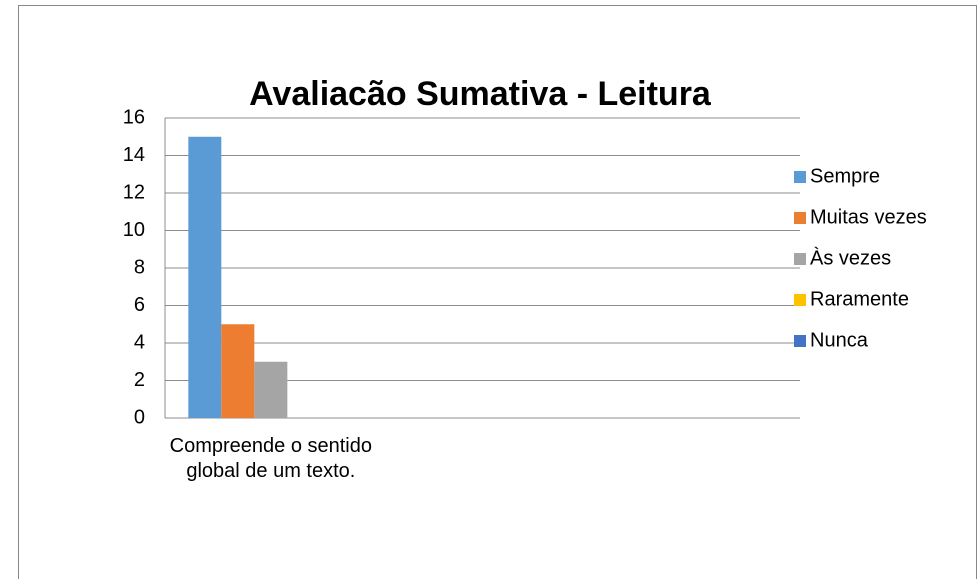  Describe the element at coordinates (859, 299) in the screenshot. I see `legend-label: Raramente` at that location.